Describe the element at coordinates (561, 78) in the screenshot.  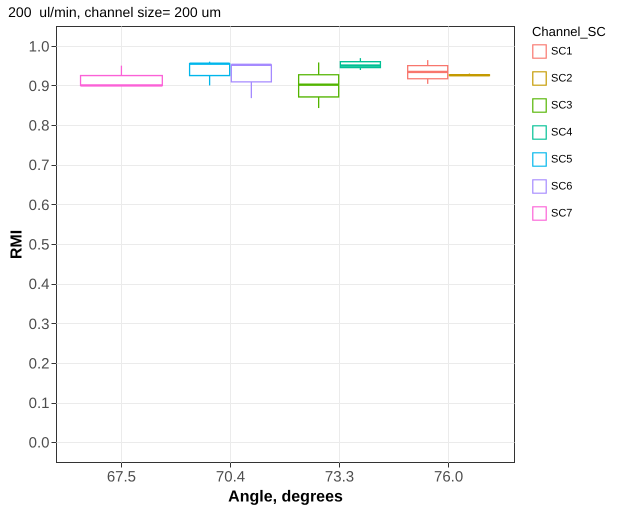
I see `legend-label: SC2` at that location.